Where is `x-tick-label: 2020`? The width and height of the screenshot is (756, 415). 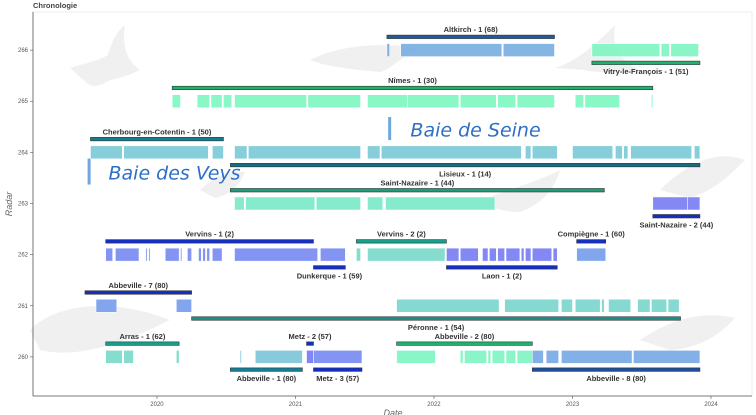
x-tick-label: 2020 is located at coordinates (157, 405).